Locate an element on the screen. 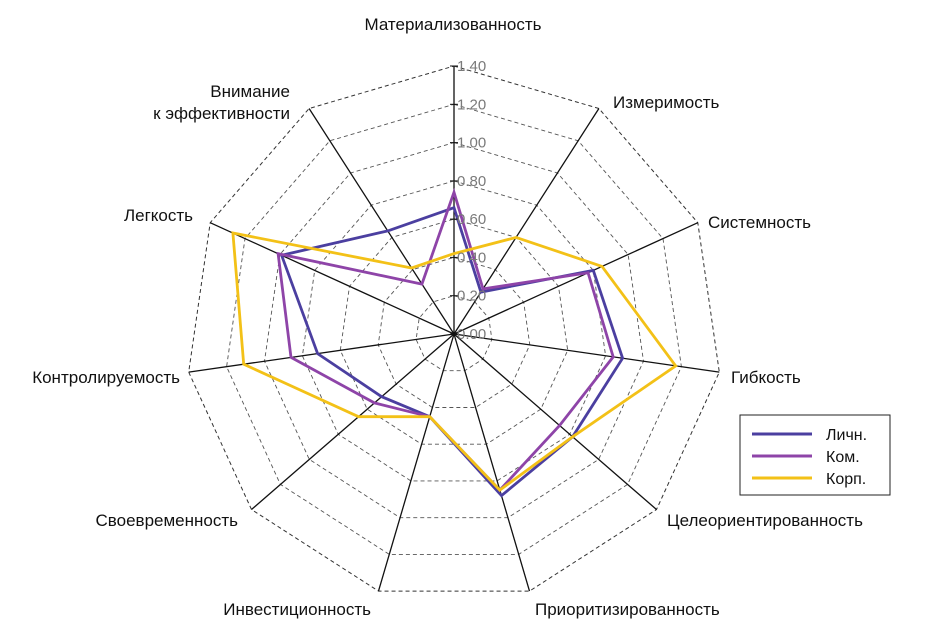 The height and width of the screenshot is (633, 940). axis-label-9: Легкость is located at coordinates (158, 215).